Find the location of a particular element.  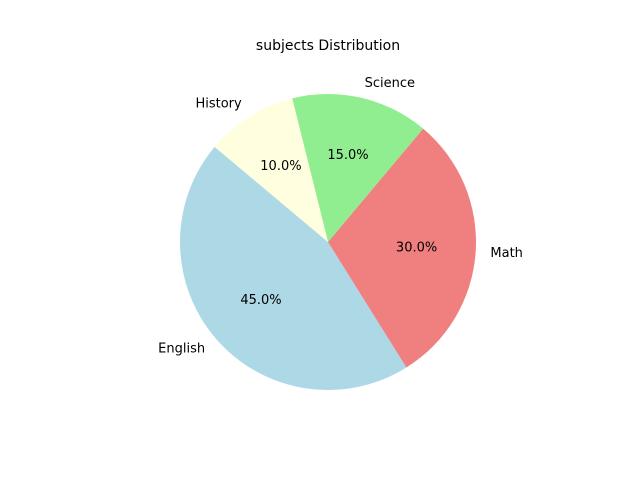

percent-label-history: 10.0% is located at coordinates (280, 166).